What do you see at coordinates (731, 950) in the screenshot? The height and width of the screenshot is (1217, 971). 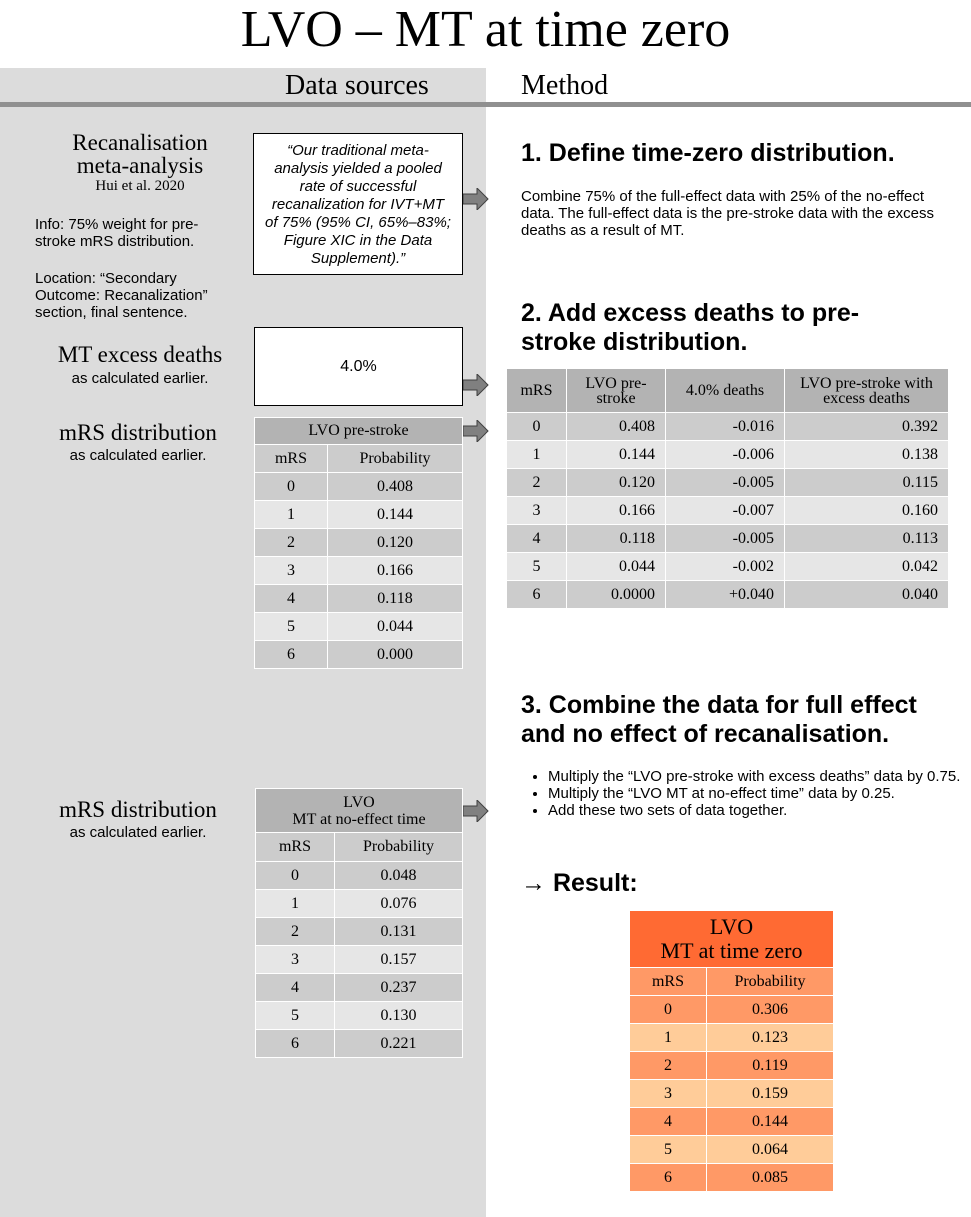 I see `caption-line2: MT at time zero` at bounding box center [731, 950].